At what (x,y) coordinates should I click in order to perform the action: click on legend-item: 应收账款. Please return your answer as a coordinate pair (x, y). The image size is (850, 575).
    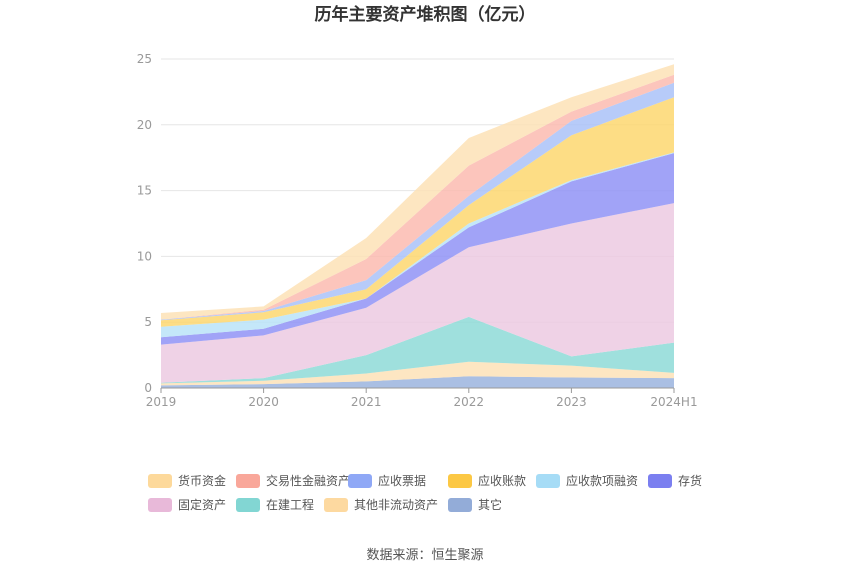
    Looking at the image, I should click on (487, 480).